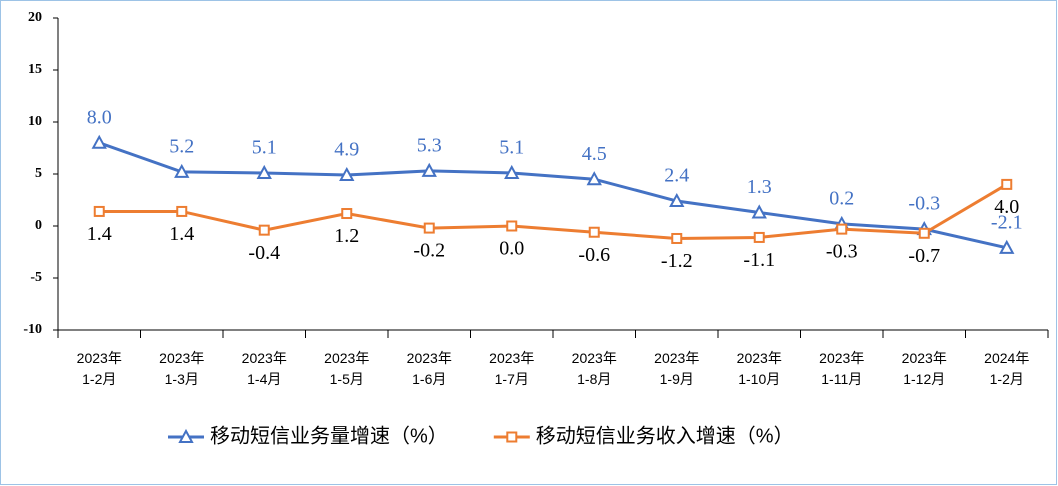 This screenshot has width=1058, height=486. Describe the element at coordinates (35, 121) in the screenshot. I see `y-tick-label: 10` at that location.